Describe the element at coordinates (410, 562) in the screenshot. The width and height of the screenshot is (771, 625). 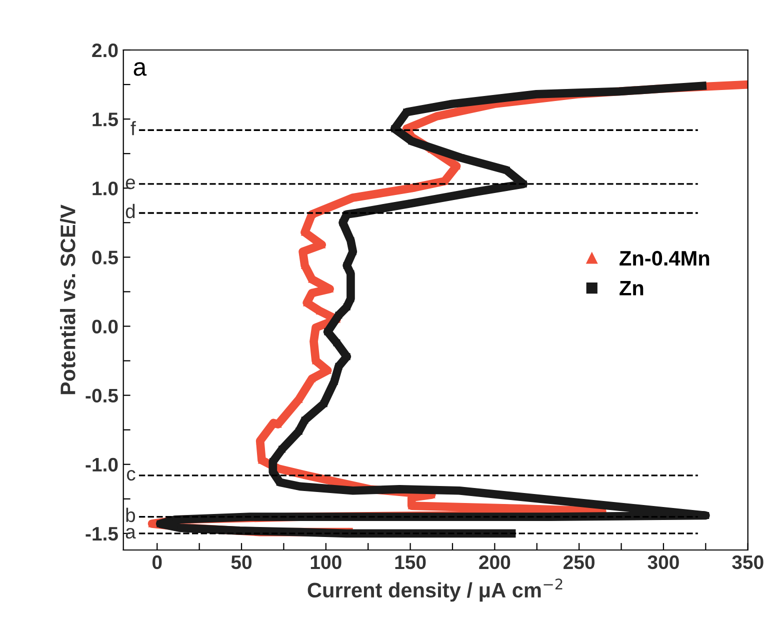
I see `x-tick-label: 150` at that location.